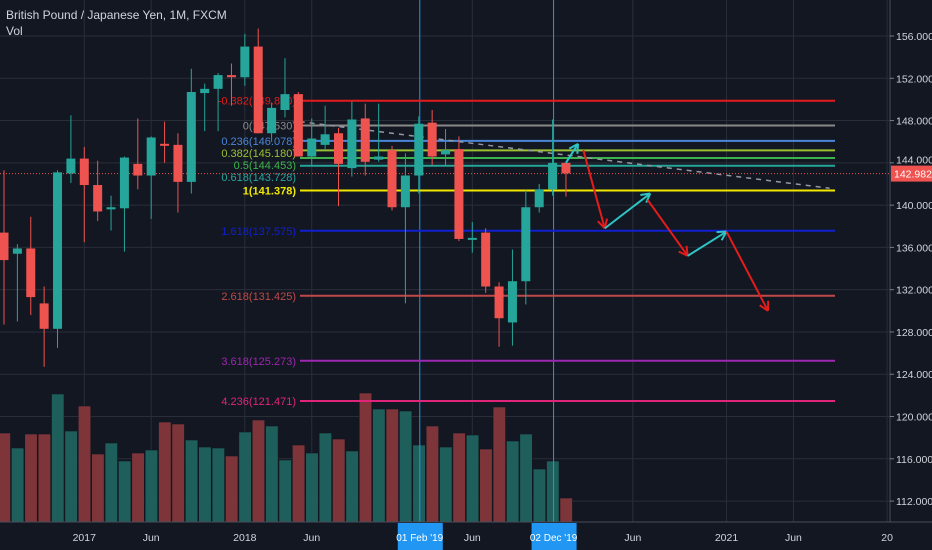 Image resolution: width=932 pixels, height=550 pixels. What do you see at coordinates (911, 173) in the screenshot?
I see `last-price-tag` at bounding box center [911, 173].